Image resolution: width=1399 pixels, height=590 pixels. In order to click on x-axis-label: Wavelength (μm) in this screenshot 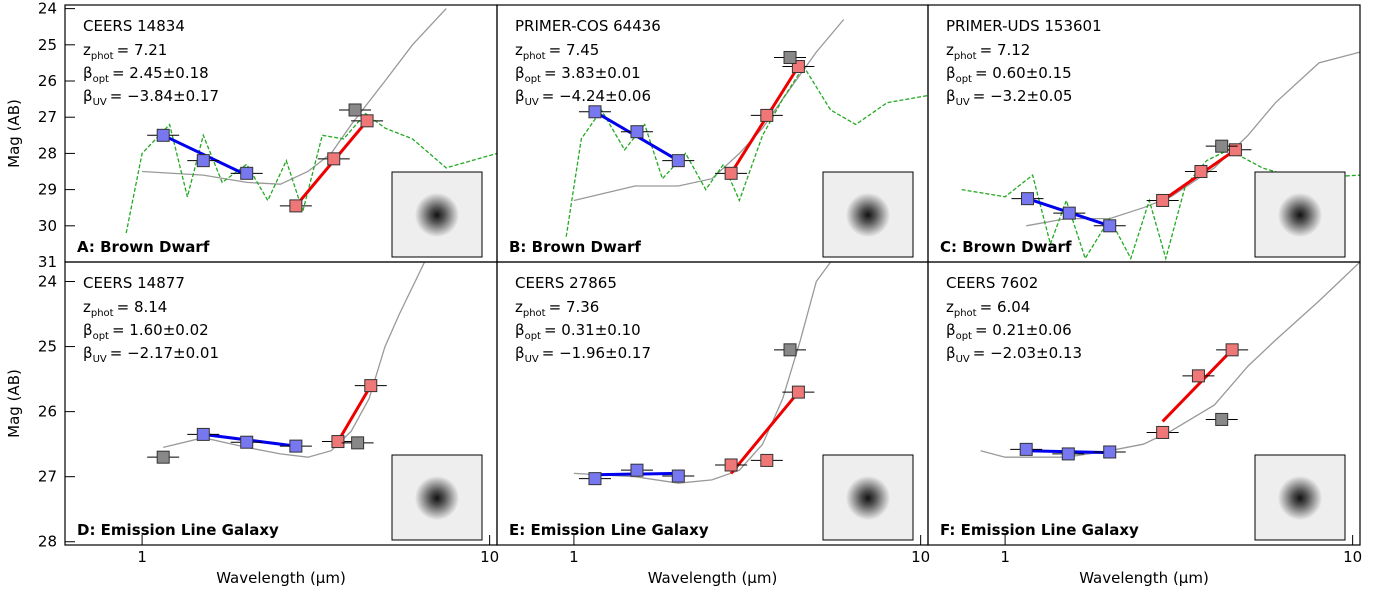, I will do `click(281, 578)`.